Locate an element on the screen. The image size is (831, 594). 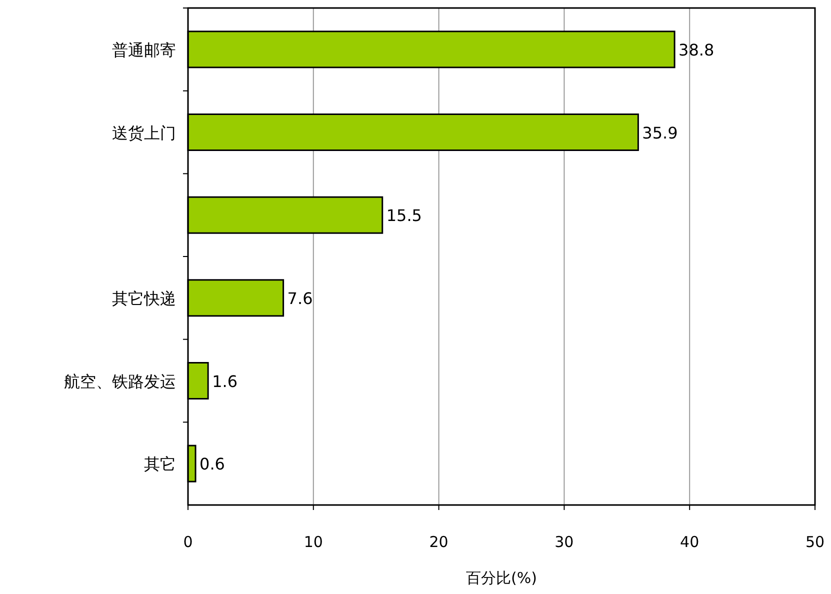
data-label: 15.5 is located at coordinates (404, 216).